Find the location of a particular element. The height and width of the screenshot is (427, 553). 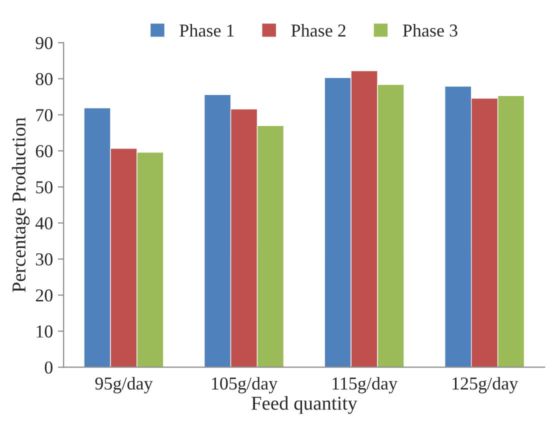

y-tick-label: 40 is located at coordinates (43, 223).